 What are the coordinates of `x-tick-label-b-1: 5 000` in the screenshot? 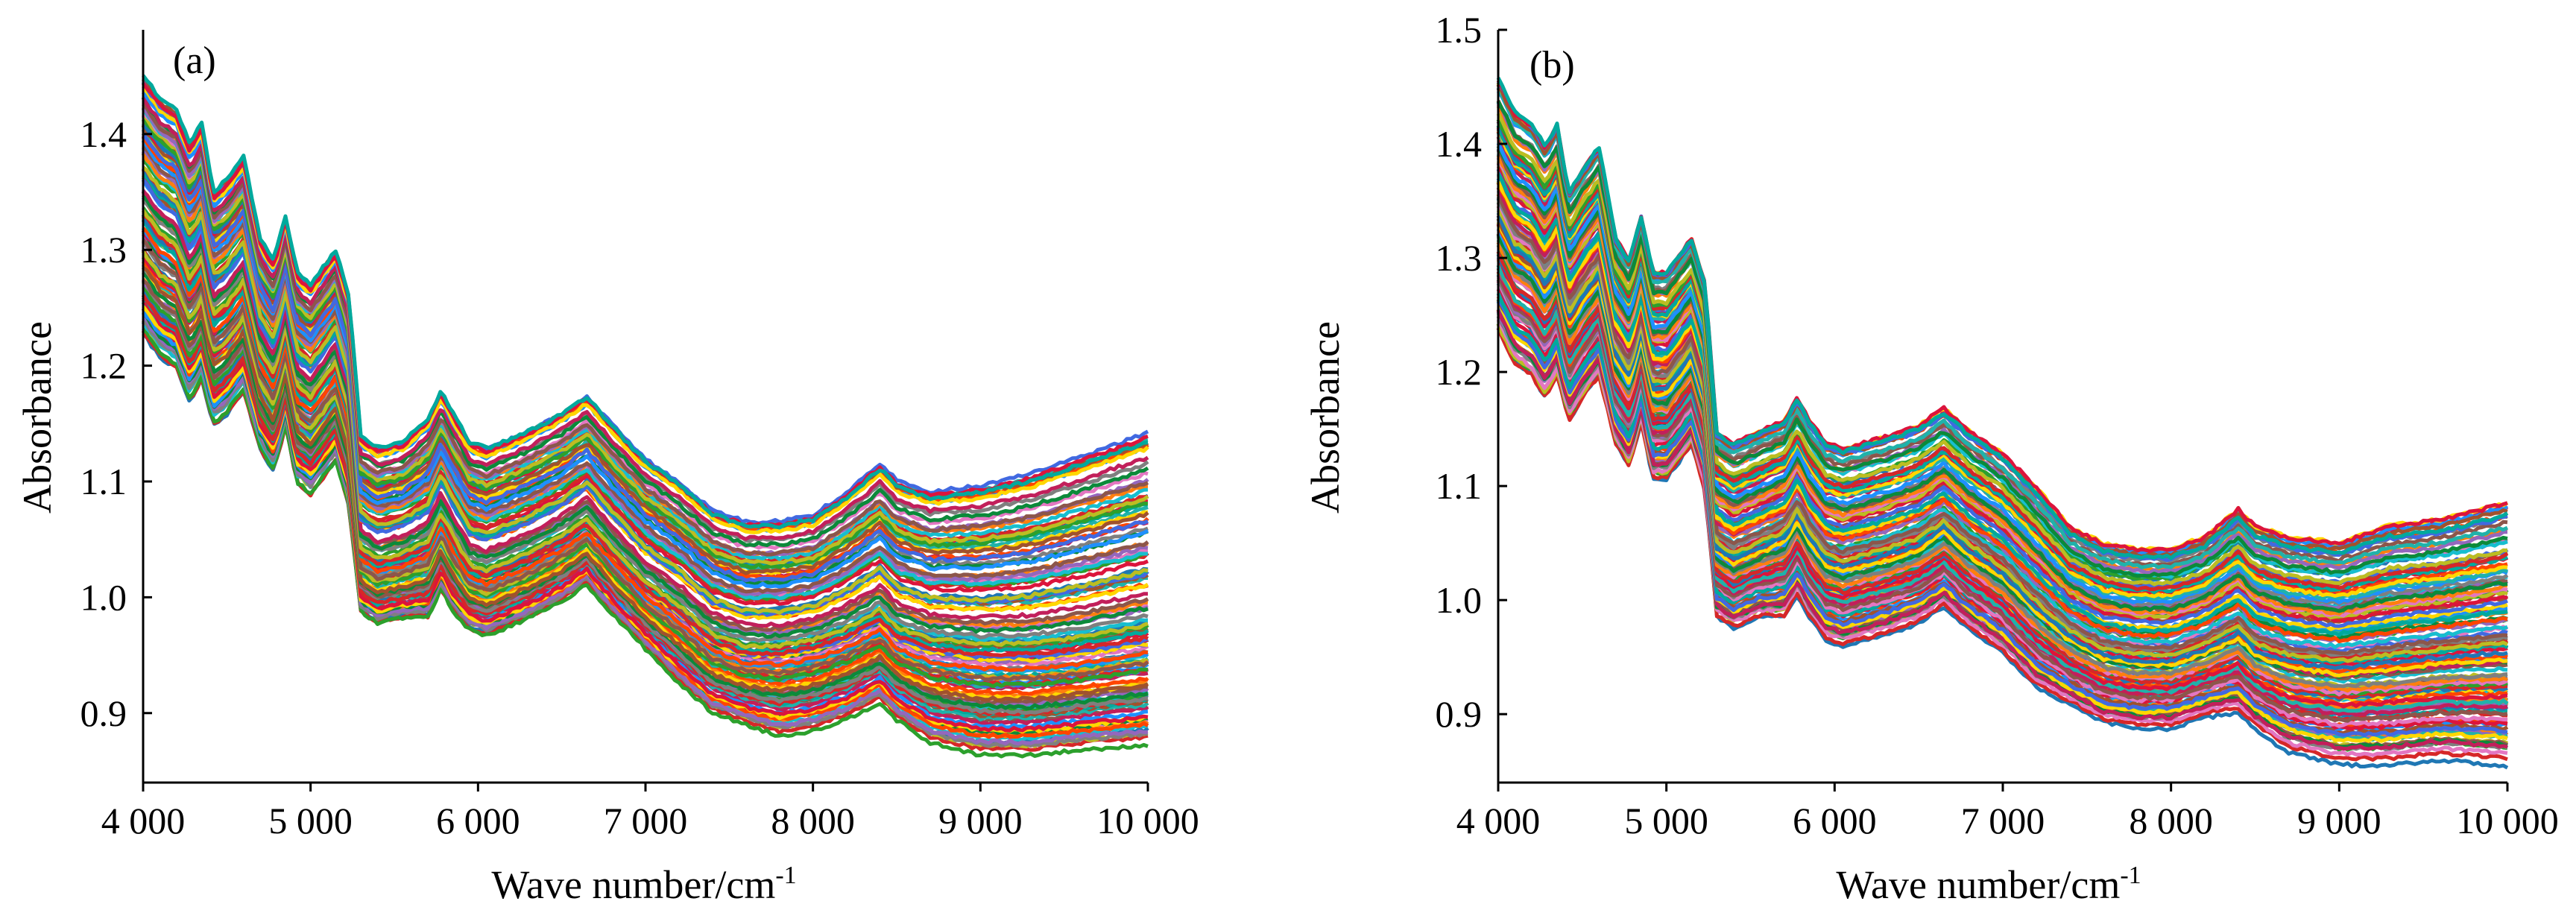 It's located at (1666, 820).